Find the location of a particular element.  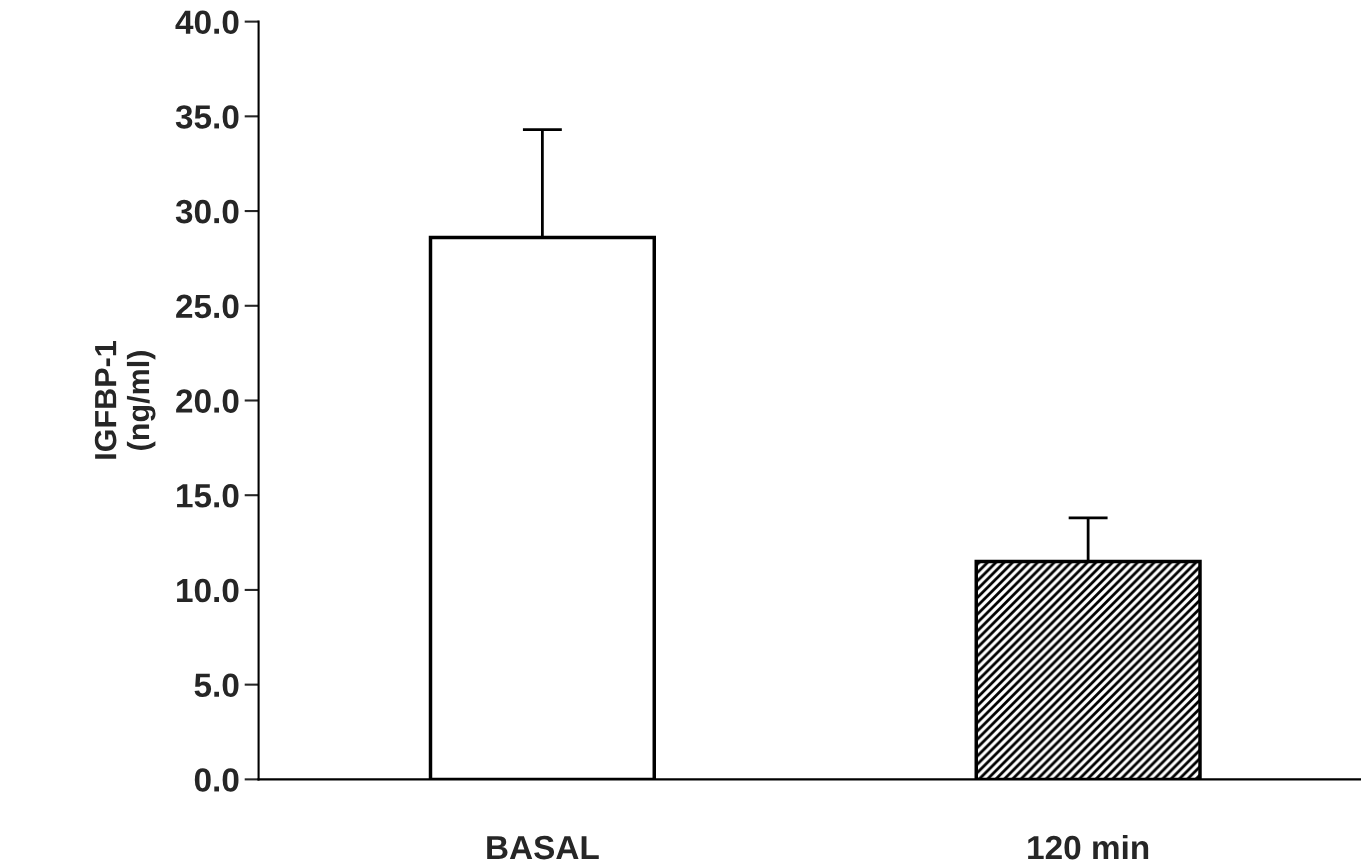

y-axis-title: IGFBP-1 (ng/ml) is located at coordinates (125, 400).